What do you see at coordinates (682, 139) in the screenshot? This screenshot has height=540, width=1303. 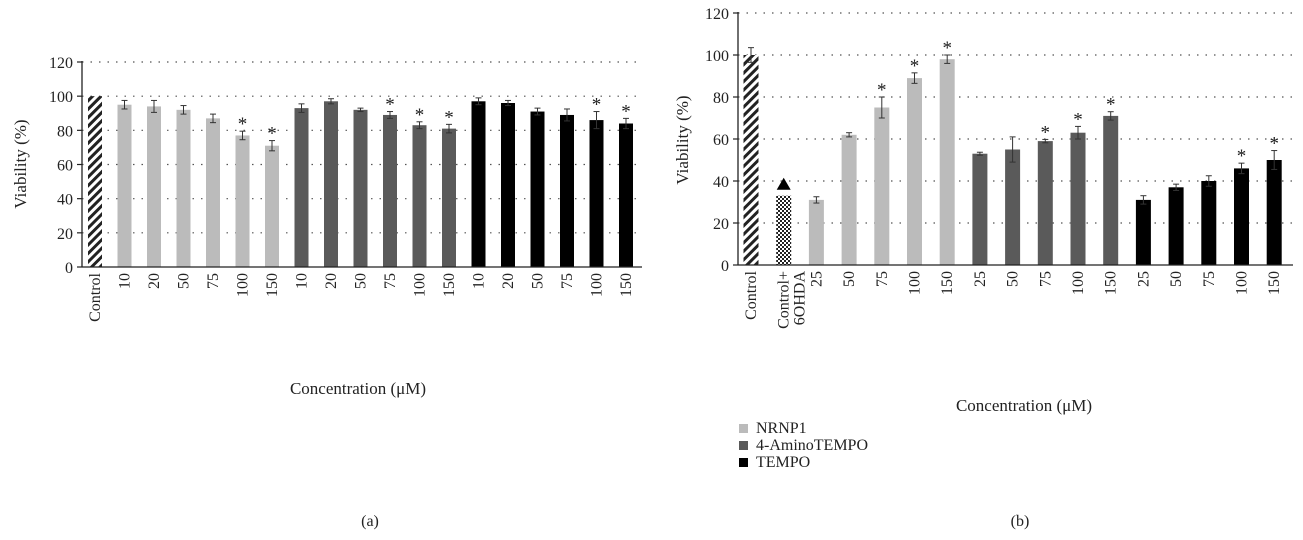 I see `panel-b-y-axis-label: Viability (%)` at bounding box center [682, 139].